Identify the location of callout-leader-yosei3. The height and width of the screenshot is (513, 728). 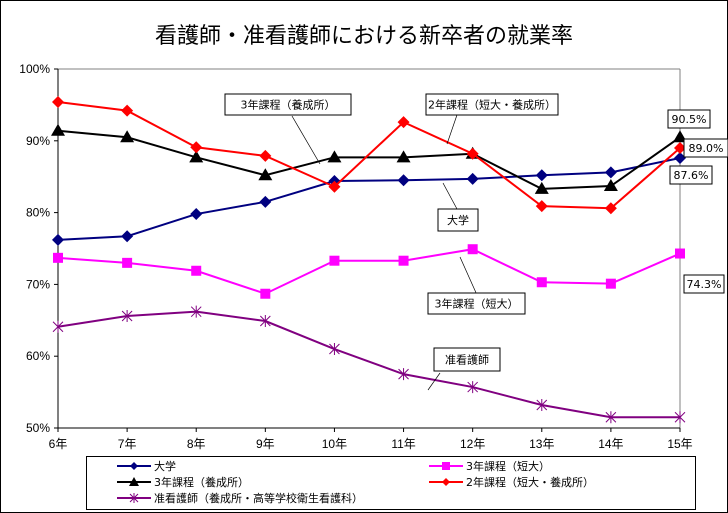
(306, 140).